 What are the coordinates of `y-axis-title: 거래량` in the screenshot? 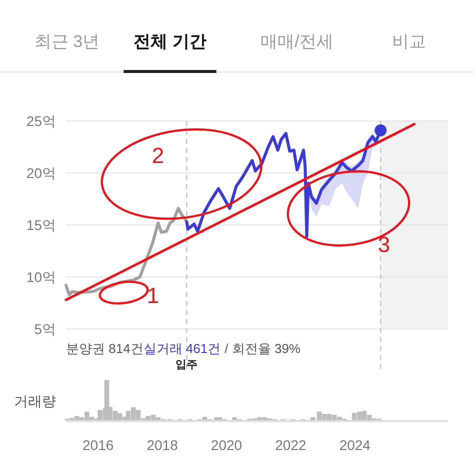 It's located at (35, 401).